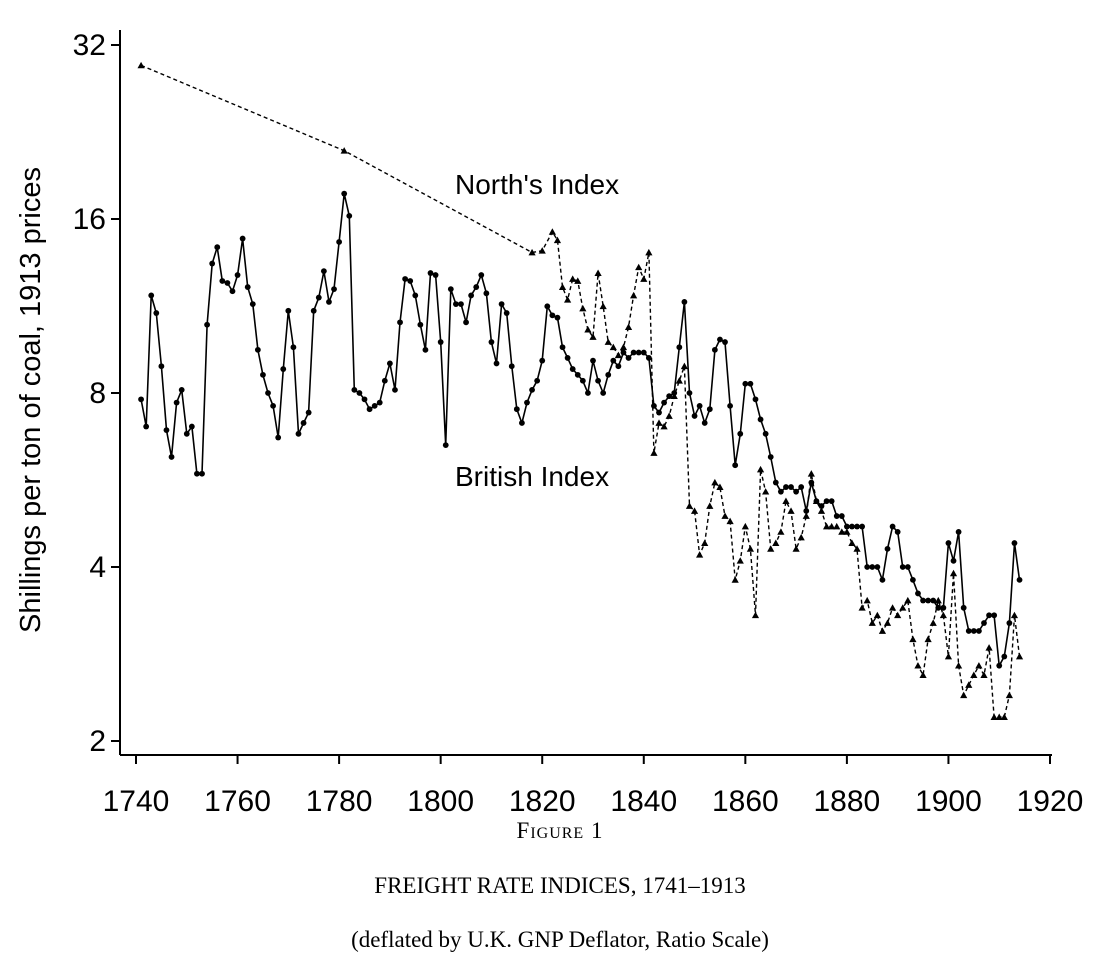  Describe the element at coordinates (97, 567) in the screenshot. I see `y-tick-label: 4` at that location.